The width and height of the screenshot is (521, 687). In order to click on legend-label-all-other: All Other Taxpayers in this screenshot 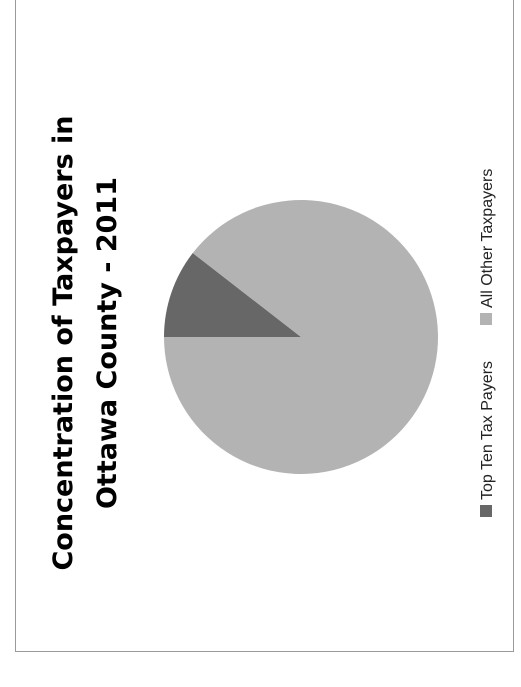, I will do `click(487, 238)`.